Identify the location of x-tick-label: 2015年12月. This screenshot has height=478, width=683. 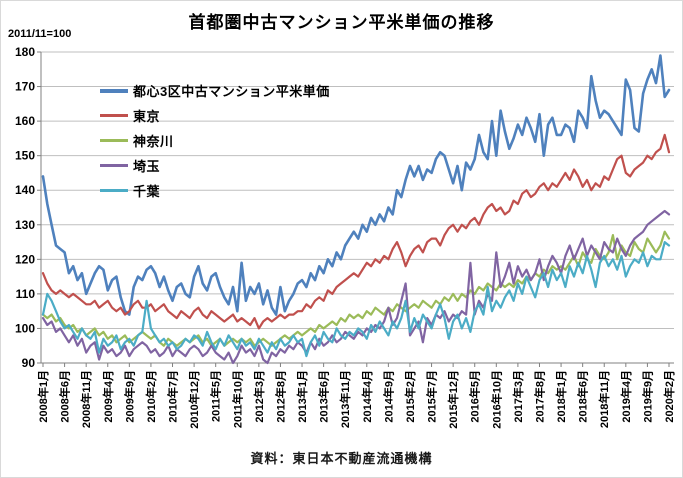
(453, 399).